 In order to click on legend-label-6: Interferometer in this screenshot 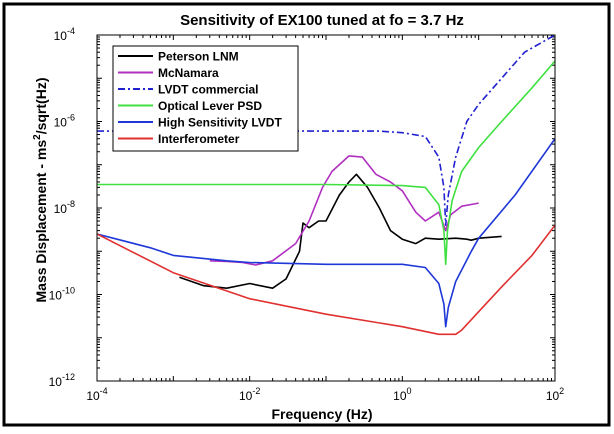, I will do `click(199, 139)`.